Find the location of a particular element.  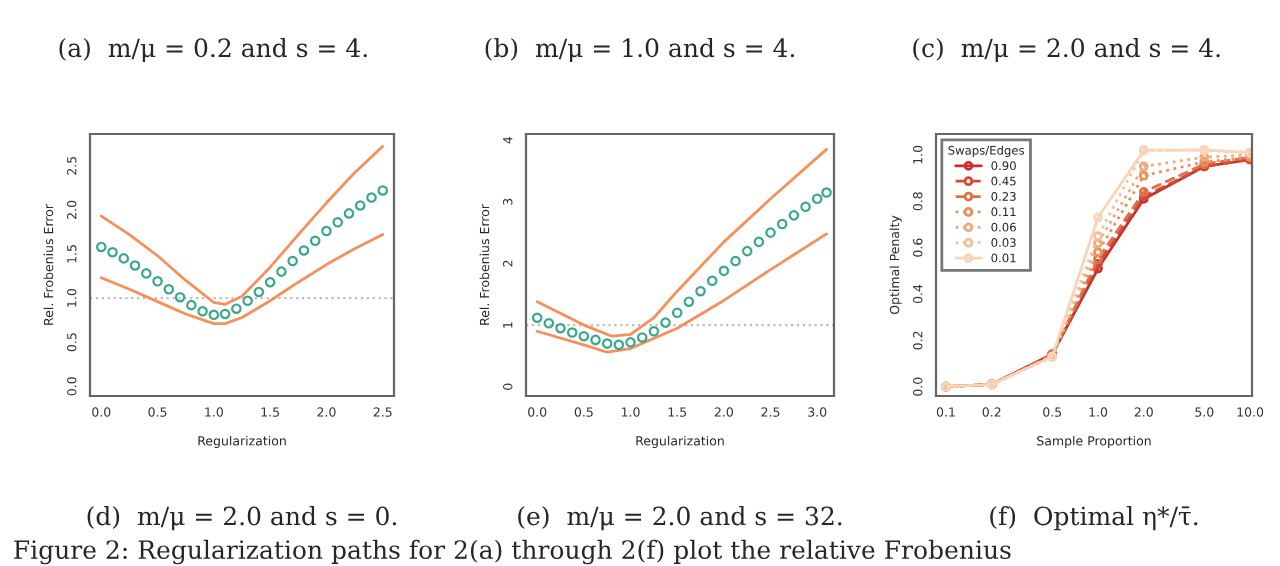

caption: Figure 2: Regularization paths for 2(a) through 2(f) plot the relative Frobenius is located at coordinates (512, 552).